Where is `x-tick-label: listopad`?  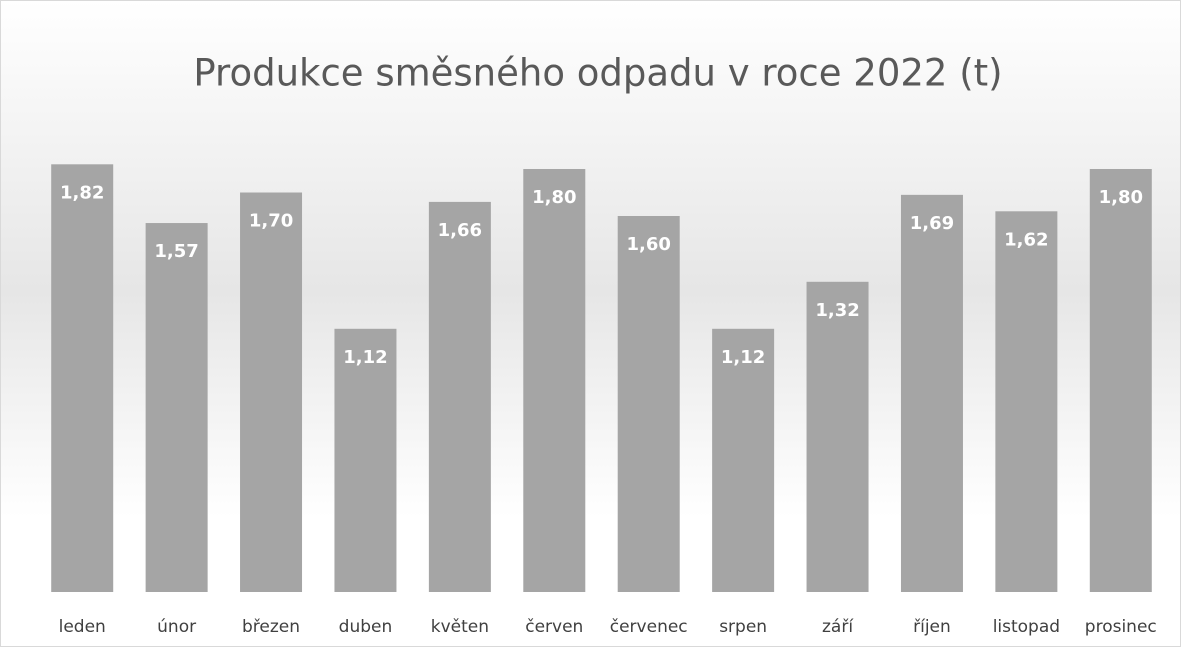
x-tick-label: listopad is located at coordinates (1026, 627).